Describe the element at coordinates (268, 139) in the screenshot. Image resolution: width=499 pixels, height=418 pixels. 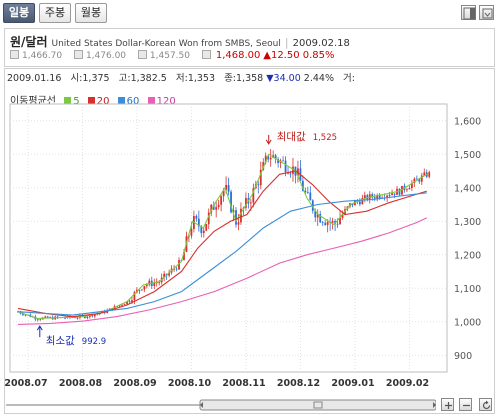
I see `max-arrow` at that location.